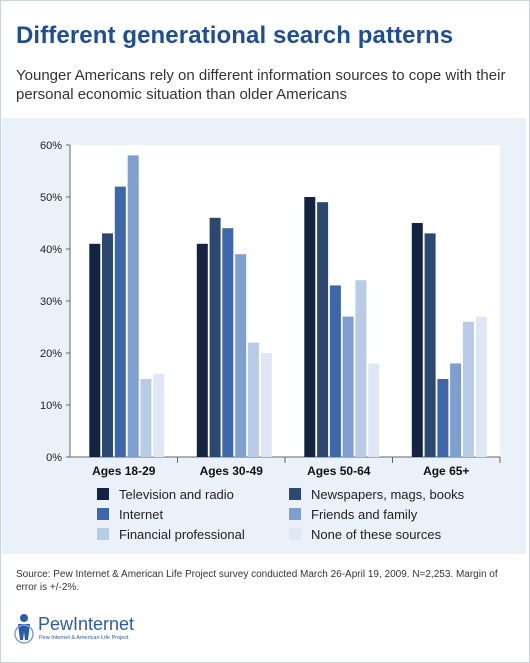 This screenshot has width=530, height=663. Describe the element at coordinates (54, 458) in the screenshot. I see `y-tick-label: 0%` at that location.